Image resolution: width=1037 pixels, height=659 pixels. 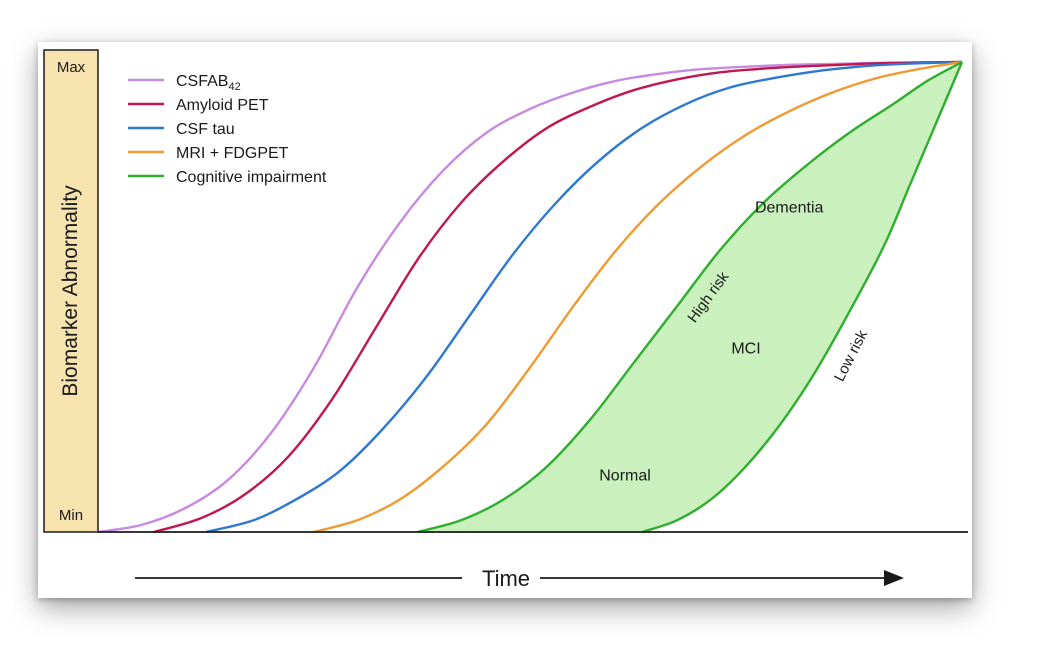 I want to click on time-arrow-head, so click(x=894, y=578).